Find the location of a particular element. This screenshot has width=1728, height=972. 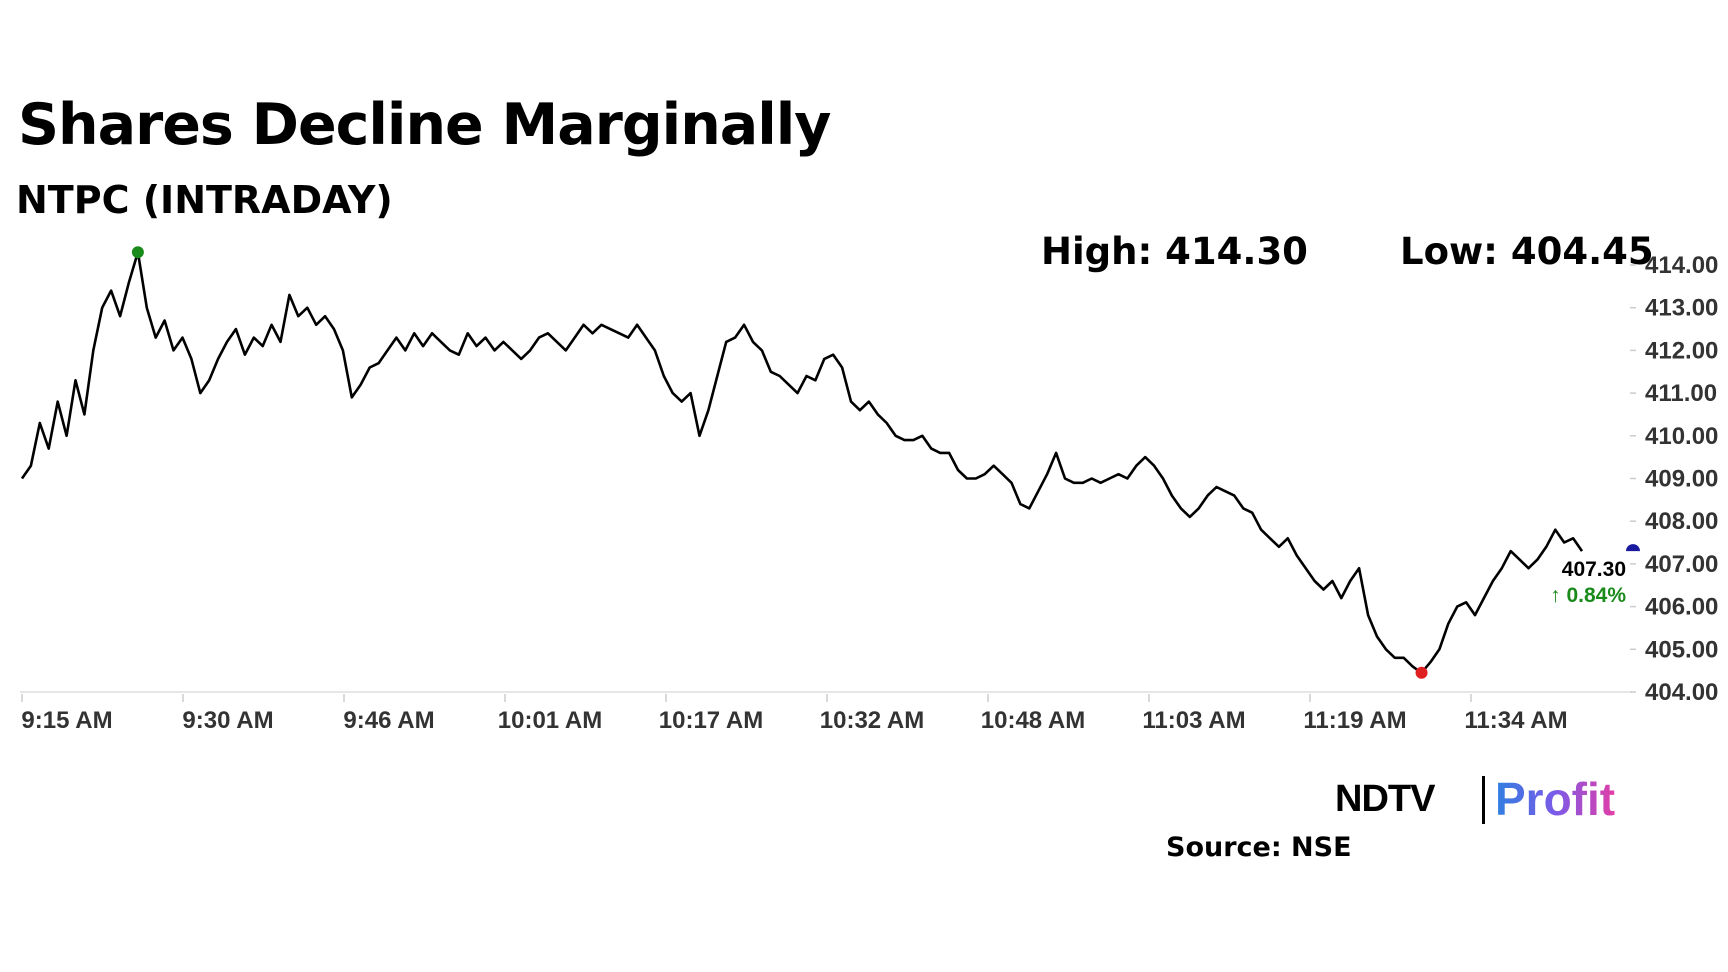

y-tick-label: 412.00 is located at coordinates (1681, 350).